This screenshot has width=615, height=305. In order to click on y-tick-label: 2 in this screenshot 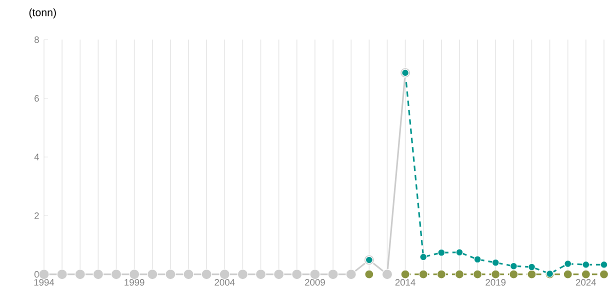, I will do `click(36, 215)`.